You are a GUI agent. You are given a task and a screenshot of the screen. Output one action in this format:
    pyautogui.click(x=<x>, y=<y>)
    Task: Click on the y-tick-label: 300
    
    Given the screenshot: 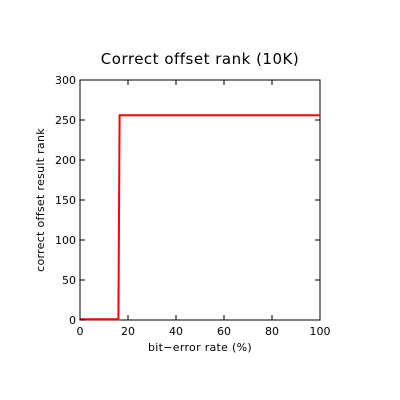 What is the action you would take?
    pyautogui.click(x=65, y=80)
    